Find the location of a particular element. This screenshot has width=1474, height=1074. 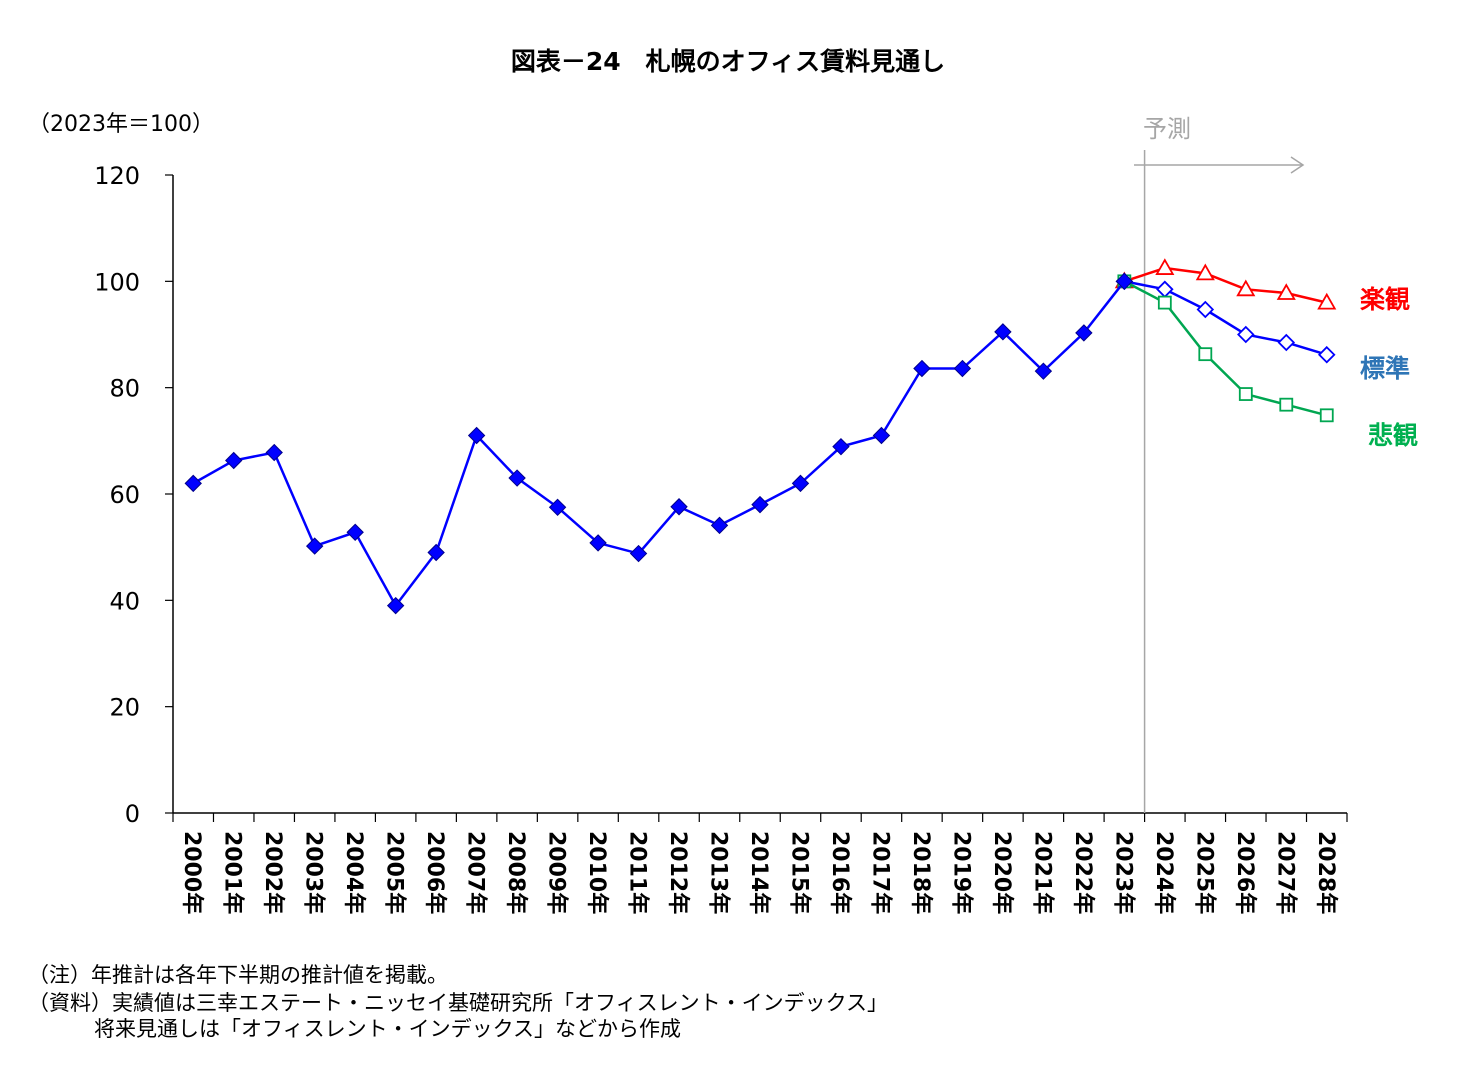

y-tick-label: 80 is located at coordinates (124, 389).